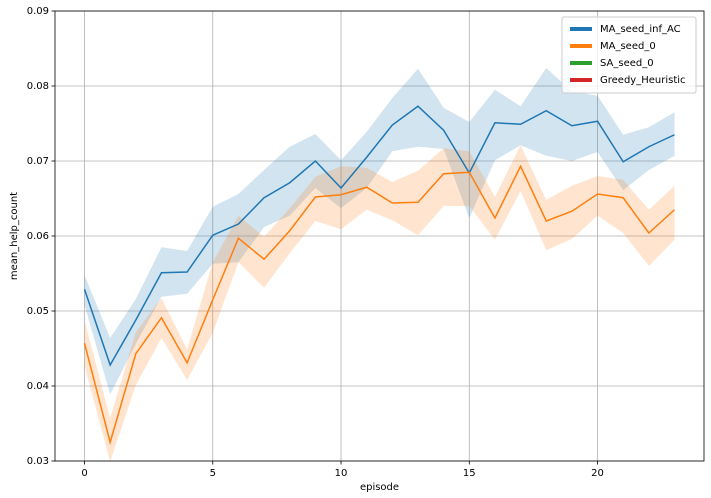  Describe the element at coordinates (38, 386) in the screenshot. I see `y-tick-label: 0.04` at that location.